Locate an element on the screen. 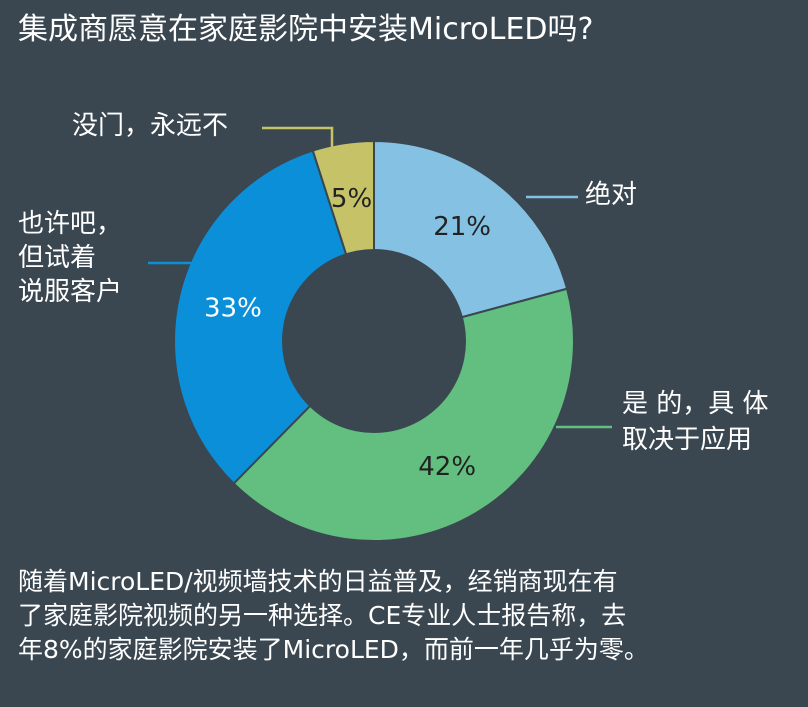  slice-value-label: 5% is located at coordinates (351, 199).